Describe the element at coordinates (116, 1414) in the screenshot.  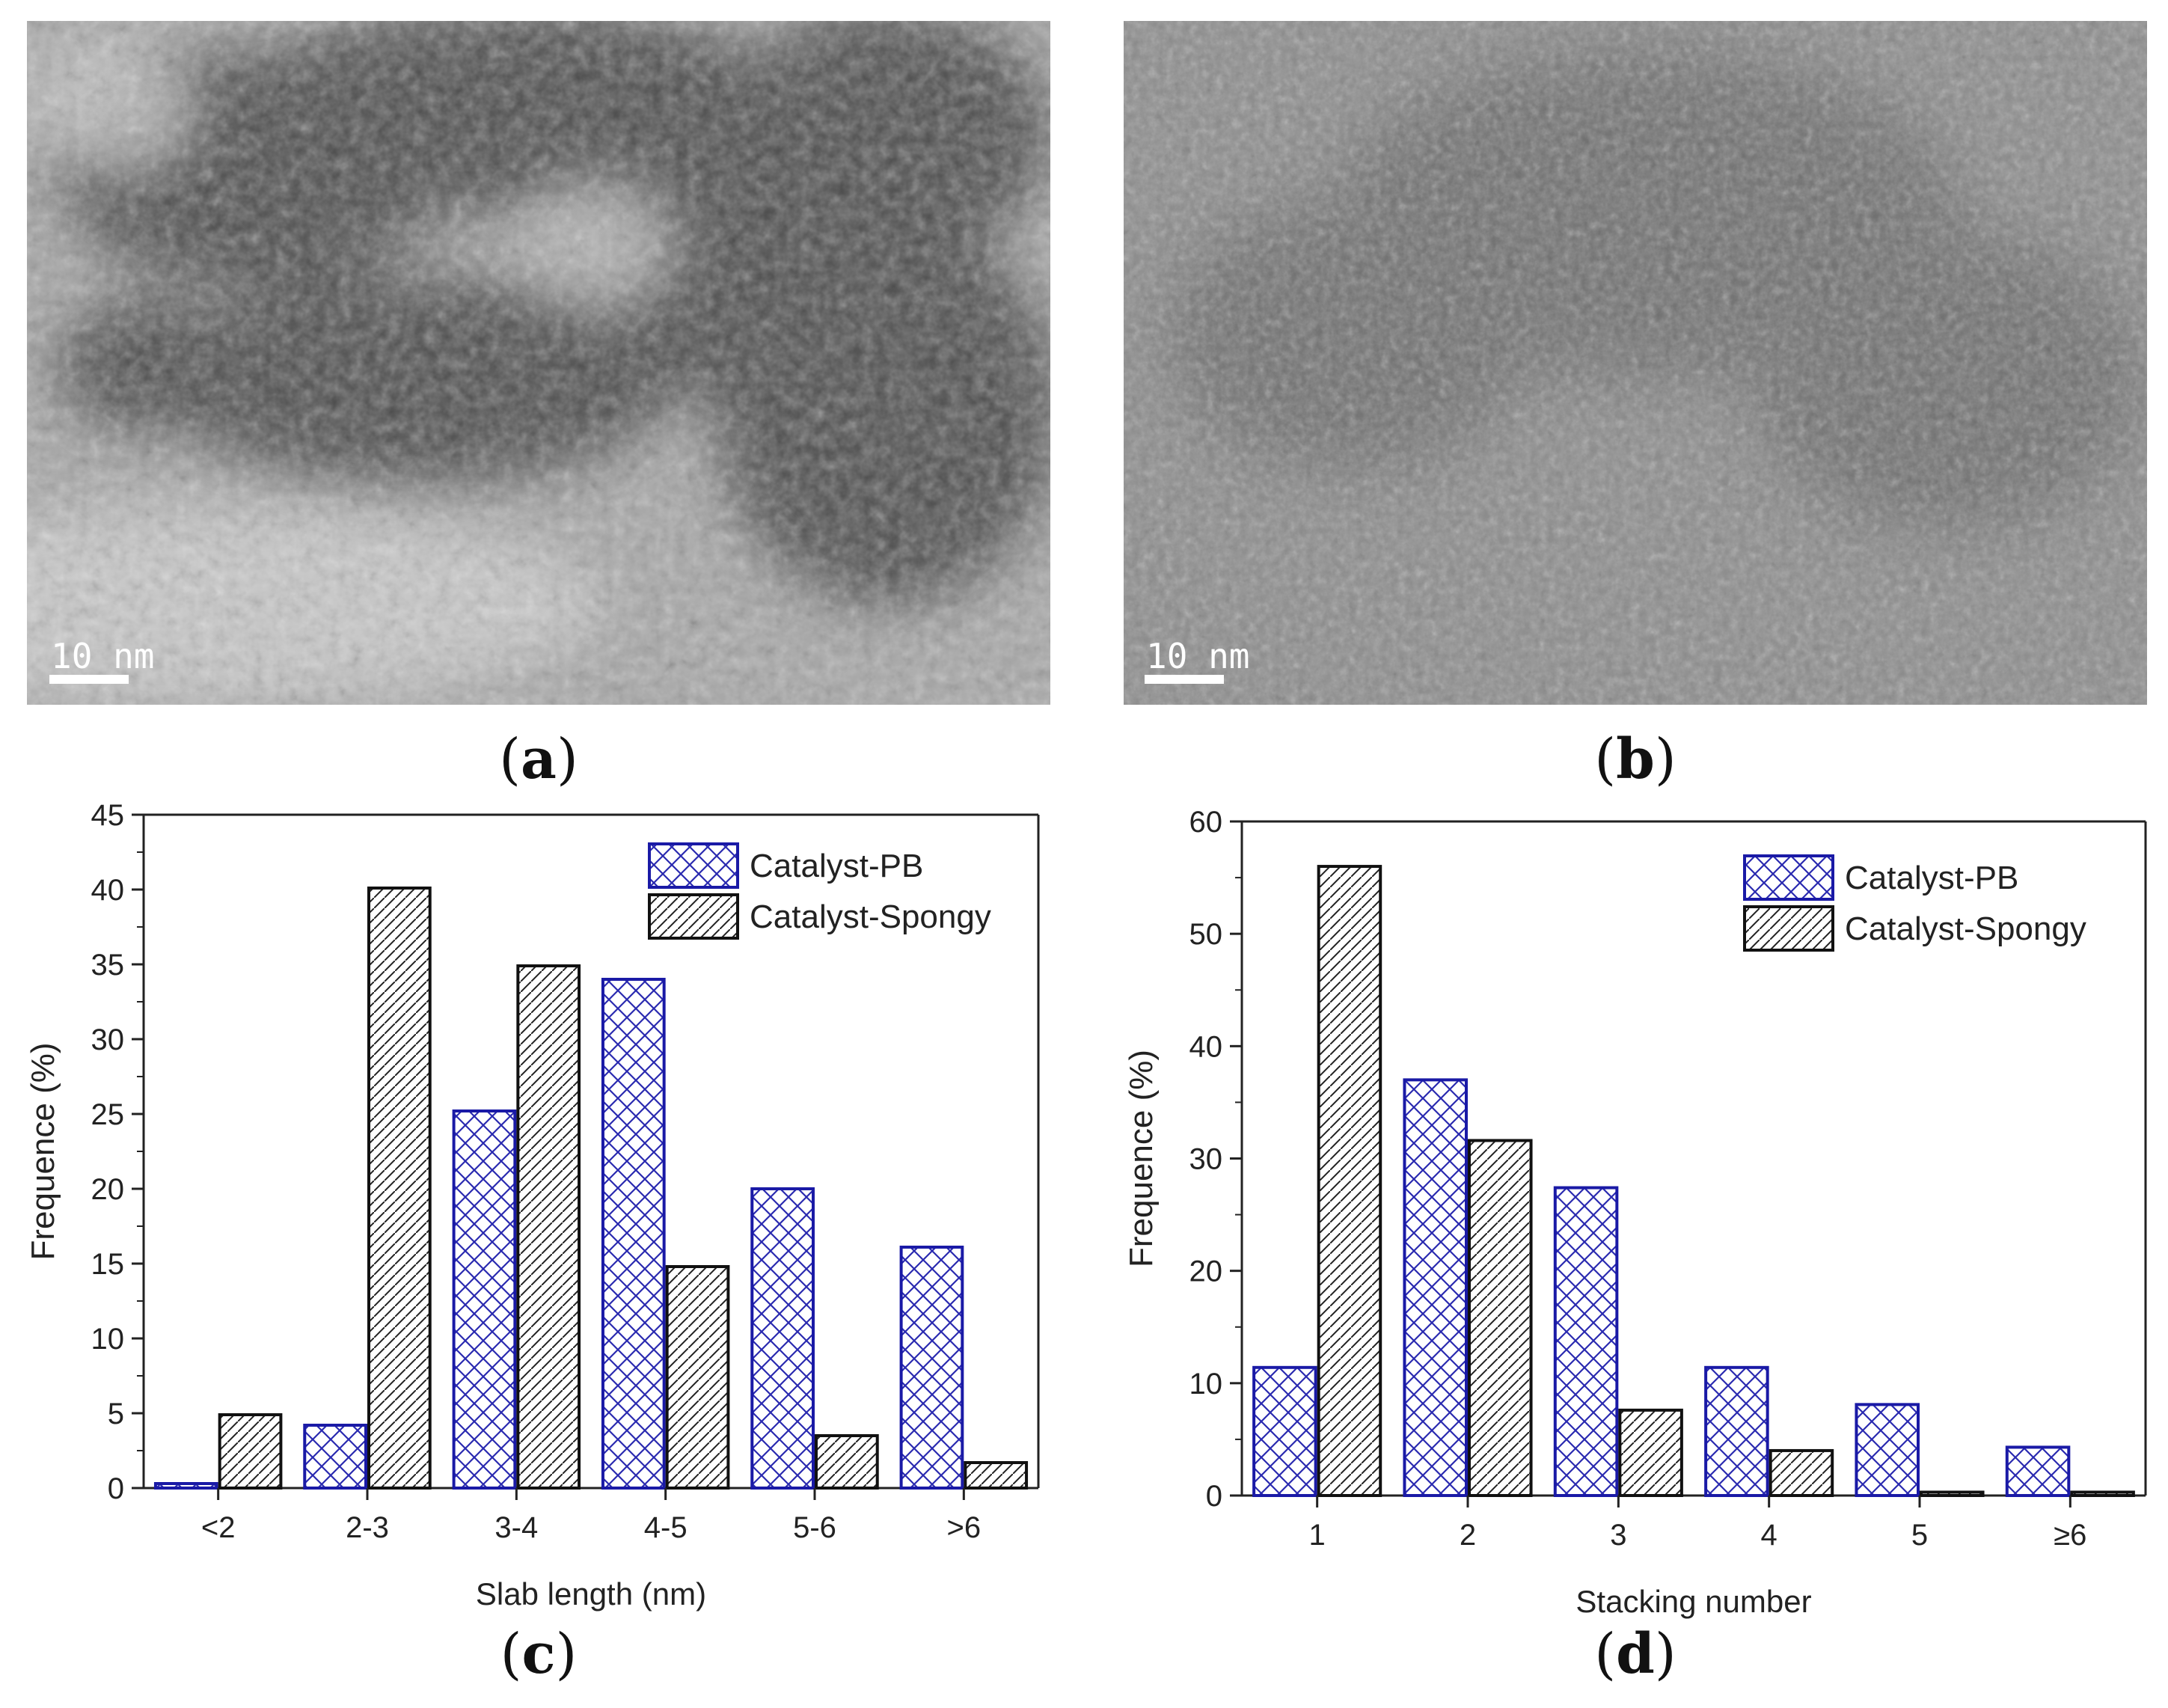
I see `y-tick-label: 5` at that location.